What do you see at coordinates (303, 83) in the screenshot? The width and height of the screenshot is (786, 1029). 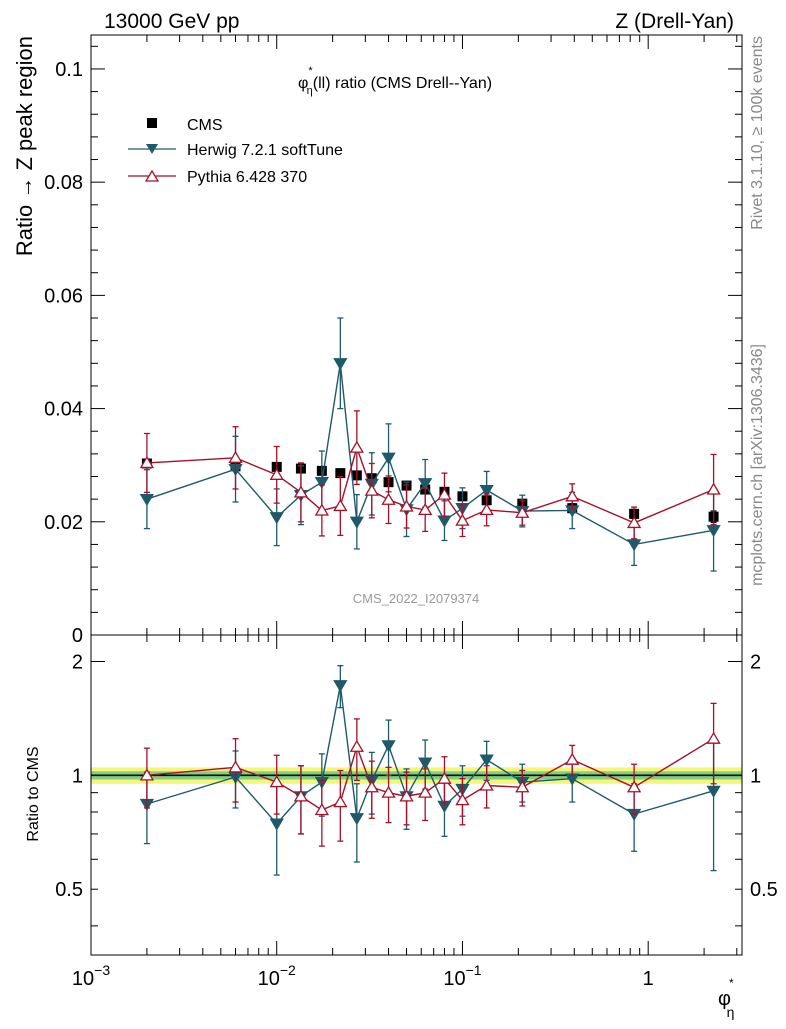 I see `title-phi: φ` at bounding box center [303, 83].